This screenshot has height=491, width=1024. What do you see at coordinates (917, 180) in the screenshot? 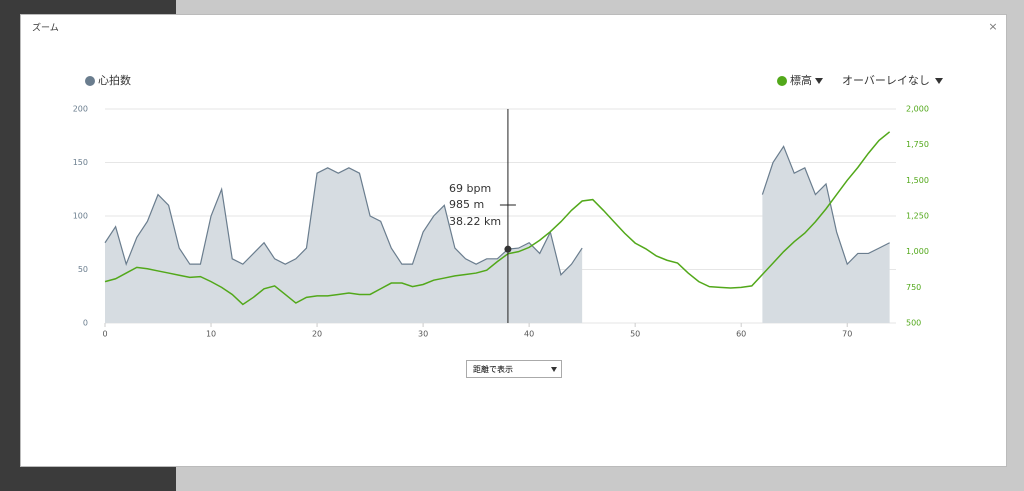
I see `y2-tick-label: 1,500` at bounding box center [917, 180].